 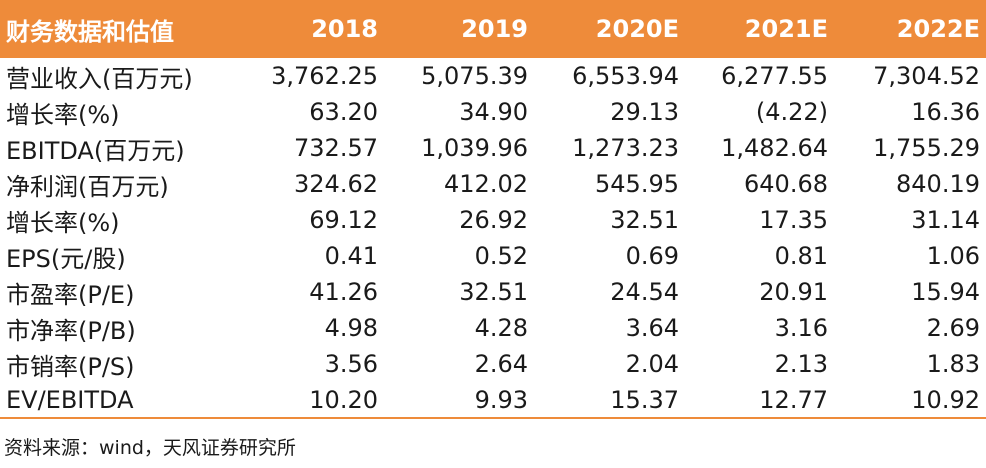 What do you see at coordinates (637, 29) in the screenshot?
I see `header-year-2020e: 2020E` at bounding box center [637, 29].